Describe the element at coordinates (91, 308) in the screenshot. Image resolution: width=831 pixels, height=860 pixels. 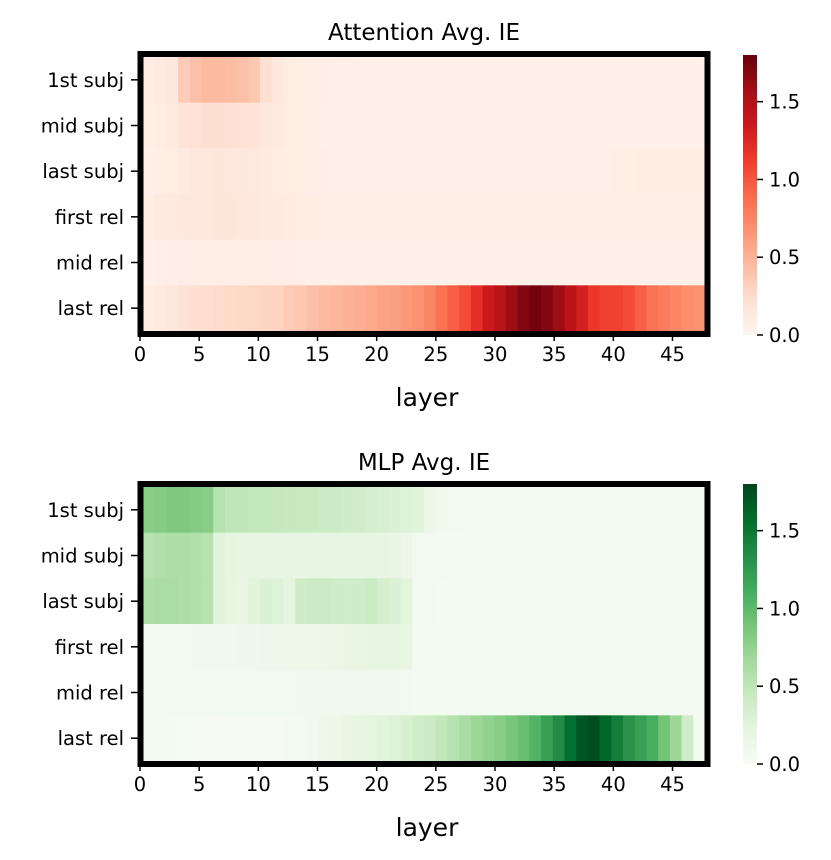
I see `row-label: last rel` at that location.